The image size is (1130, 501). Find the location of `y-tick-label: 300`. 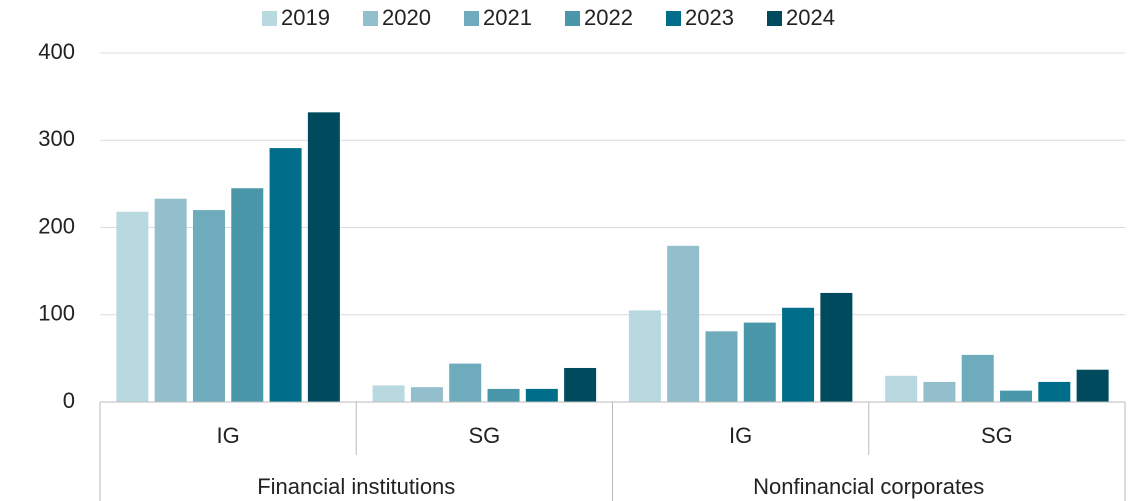

y-tick-label: 300 is located at coordinates (56, 138).